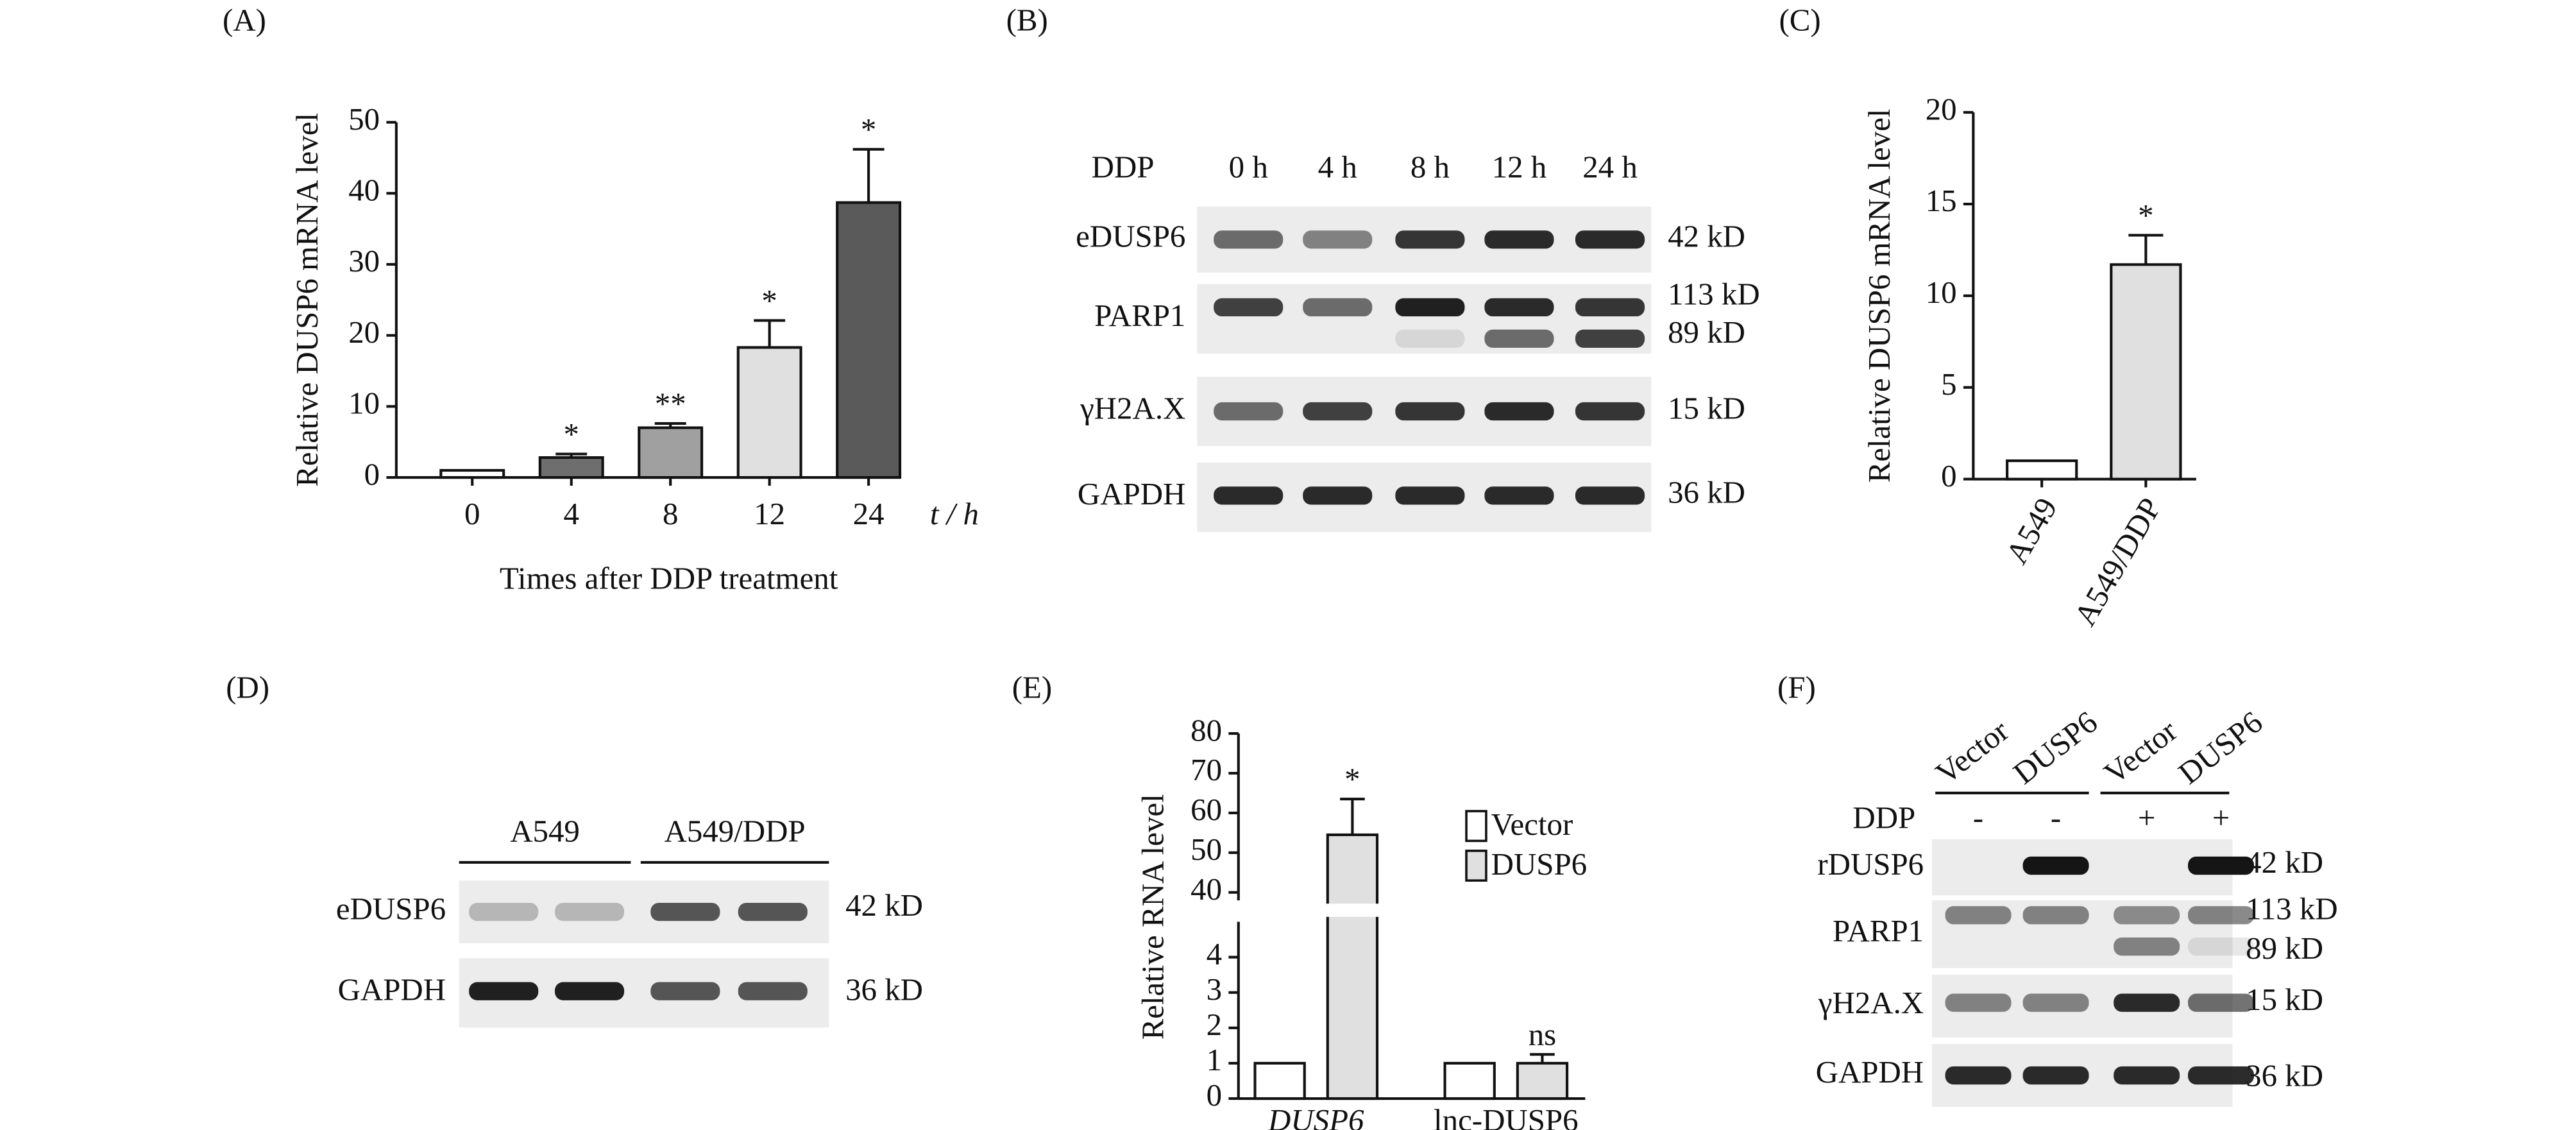 This screenshot has width=2576, height=1130. Describe the element at coordinates (1248, 166) in the screenshot. I see `lane-label: 0 h` at that location.